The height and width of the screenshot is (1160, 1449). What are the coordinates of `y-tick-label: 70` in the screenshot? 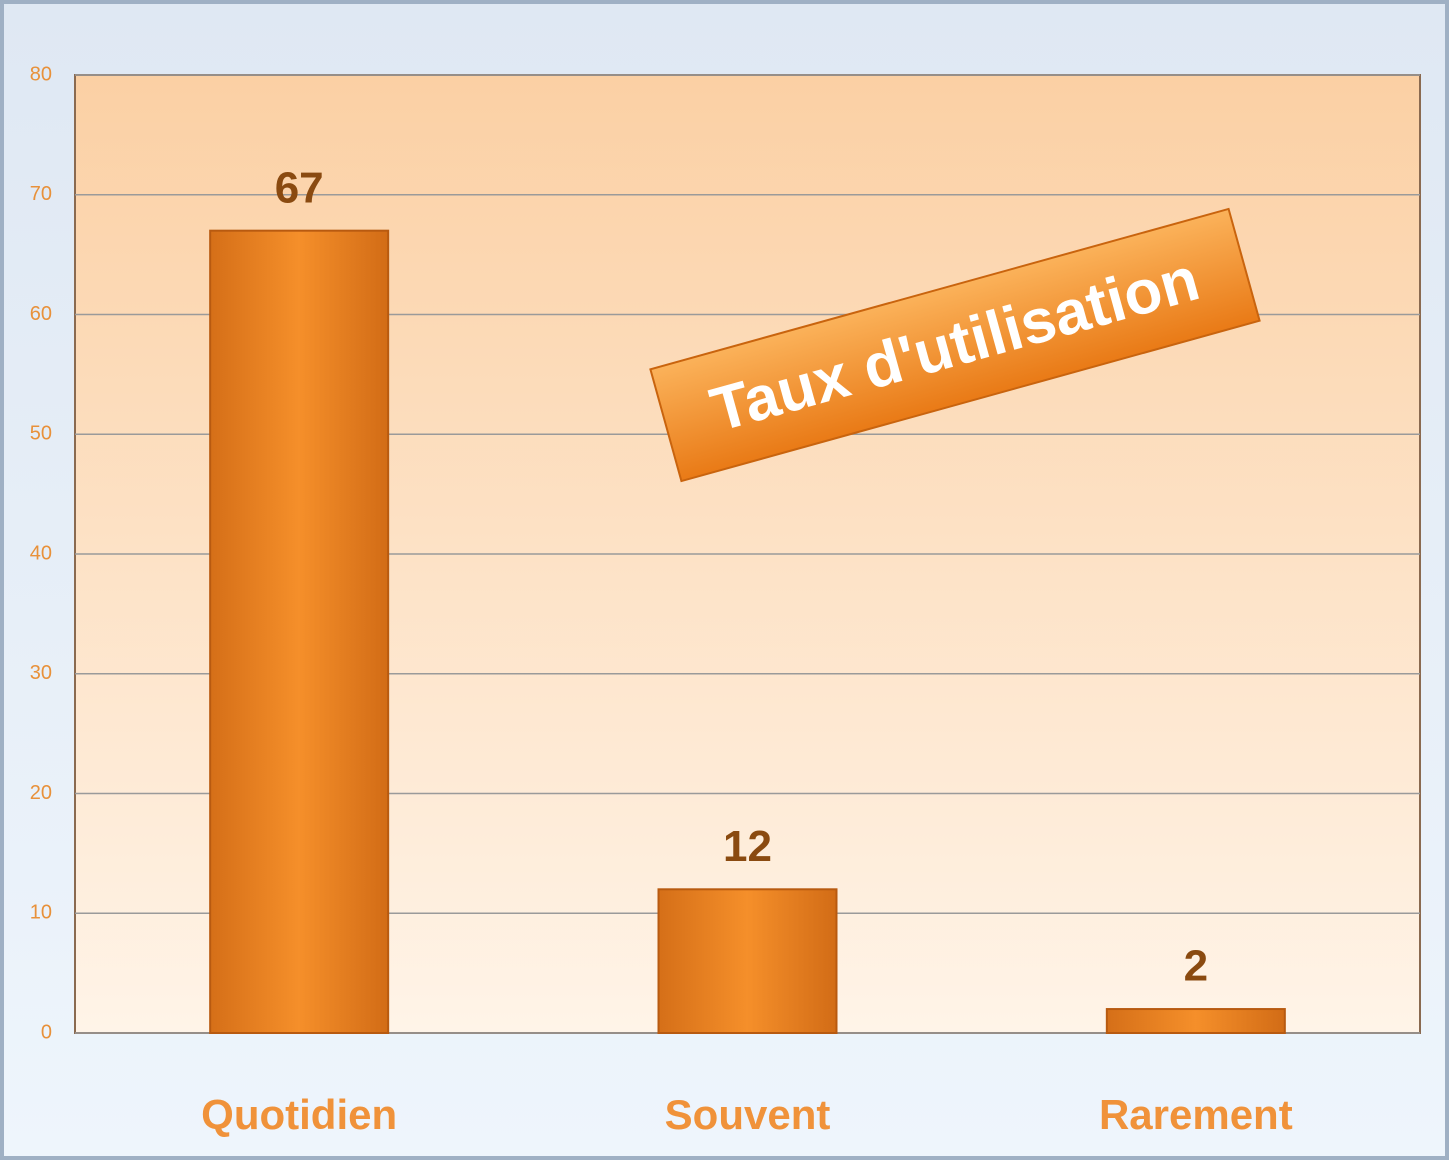 It's located at (41, 194).